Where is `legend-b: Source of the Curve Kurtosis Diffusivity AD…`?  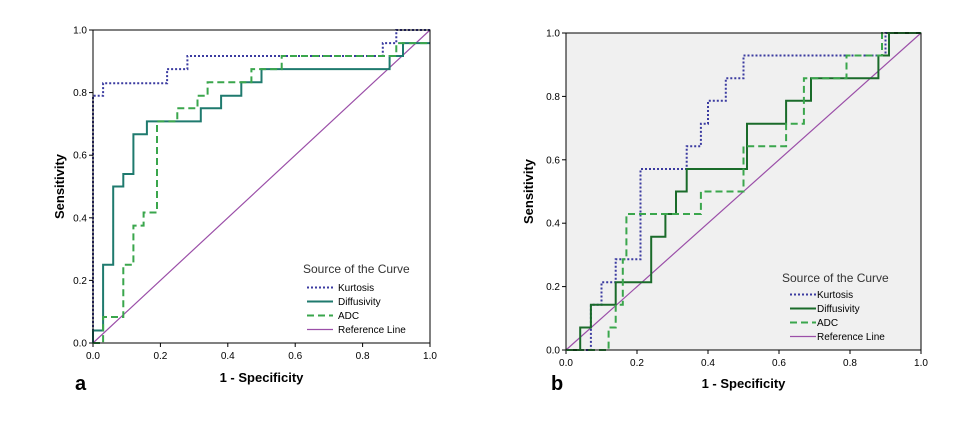 legend-b: Source of the Curve Kurtosis Diffusivity AD… is located at coordinates (835, 307).